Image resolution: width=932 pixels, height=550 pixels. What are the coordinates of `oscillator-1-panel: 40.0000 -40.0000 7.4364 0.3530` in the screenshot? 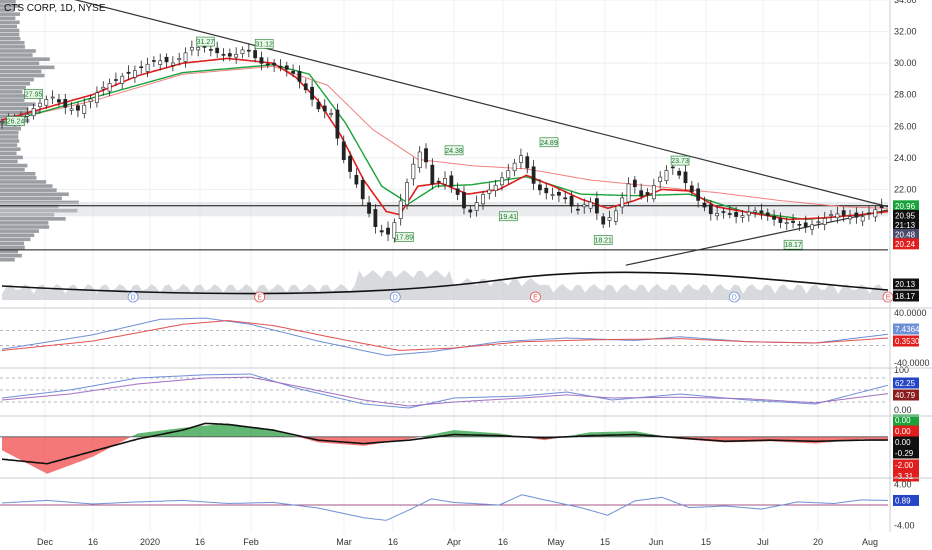 It's located at (465, 338).